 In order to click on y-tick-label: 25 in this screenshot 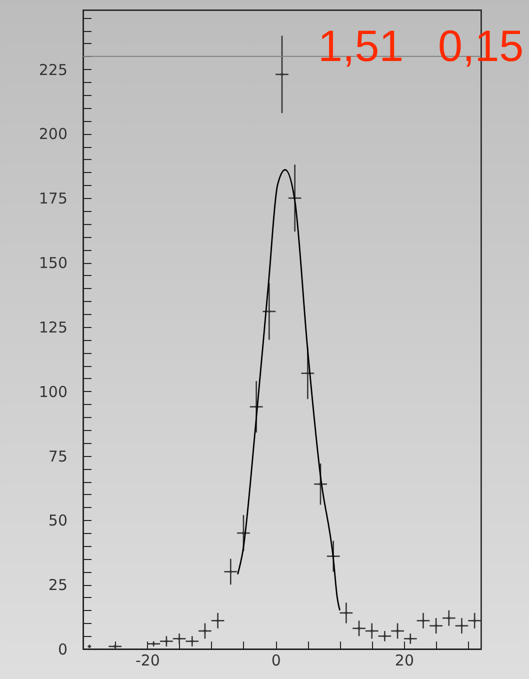, I will do `click(58, 585)`.